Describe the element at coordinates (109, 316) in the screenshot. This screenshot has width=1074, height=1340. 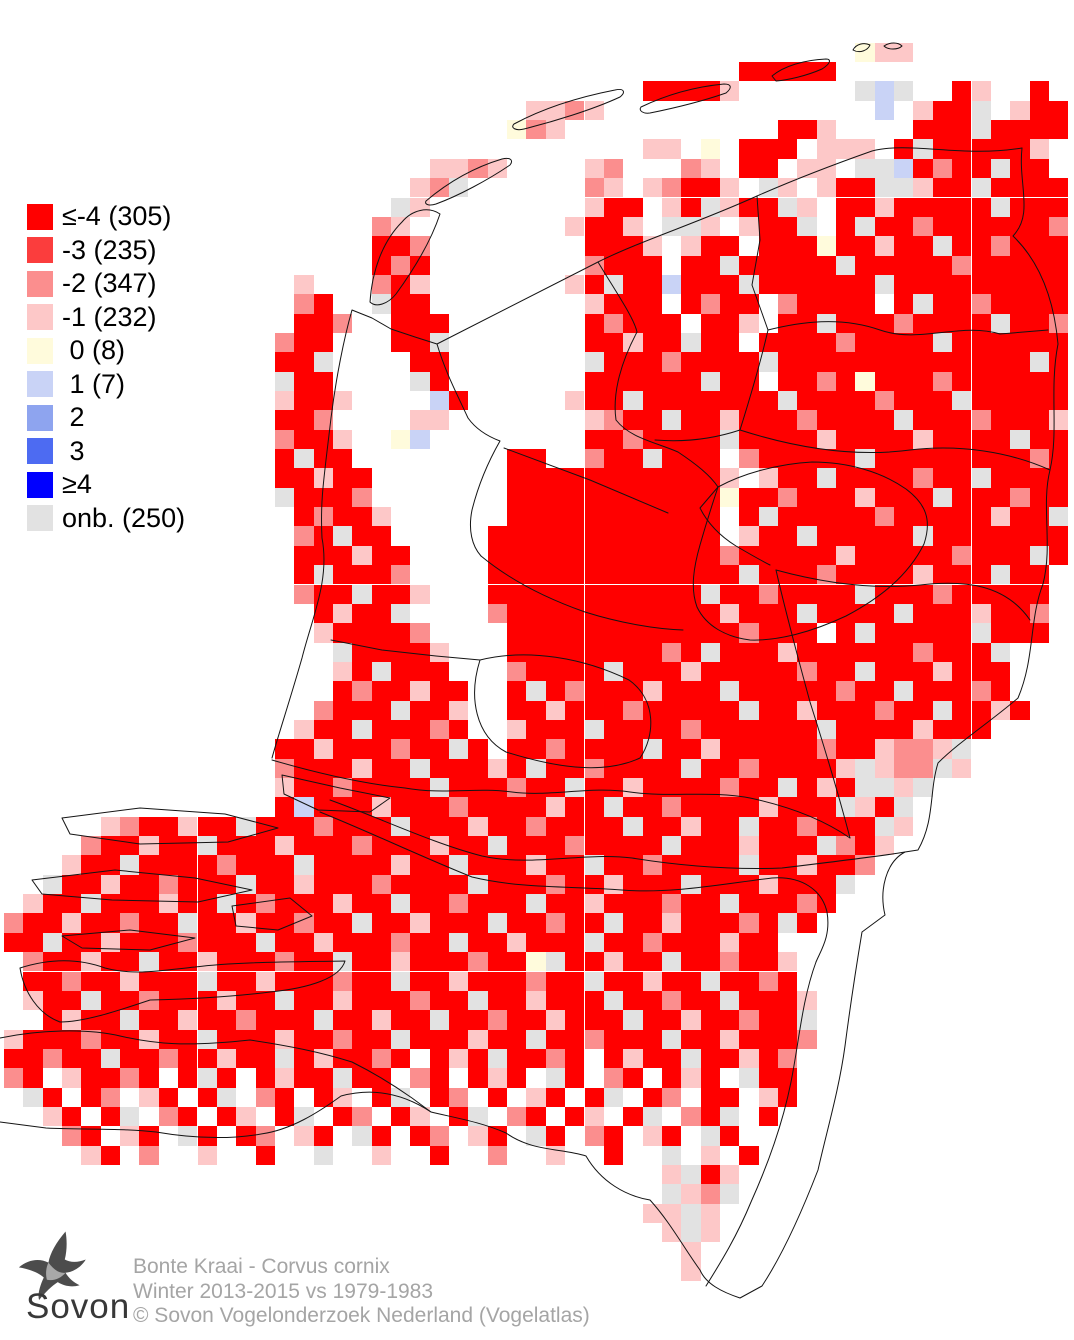
I see `legend-label: -1 (232)` at that location.